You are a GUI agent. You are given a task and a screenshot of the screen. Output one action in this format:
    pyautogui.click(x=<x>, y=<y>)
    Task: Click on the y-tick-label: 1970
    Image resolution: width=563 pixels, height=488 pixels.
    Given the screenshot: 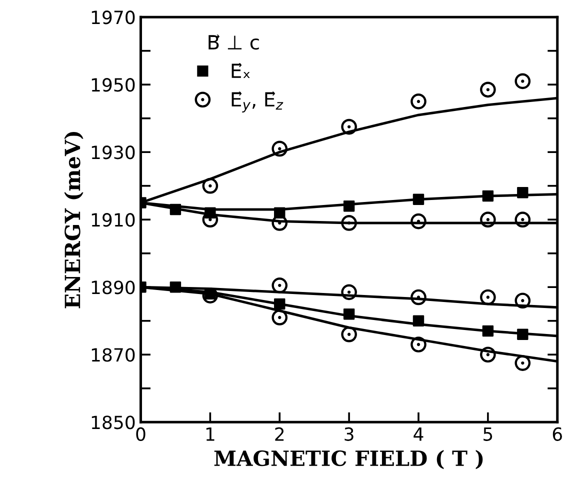 What is the action you would take?
    pyautogui.click(x=113, y=17)
    